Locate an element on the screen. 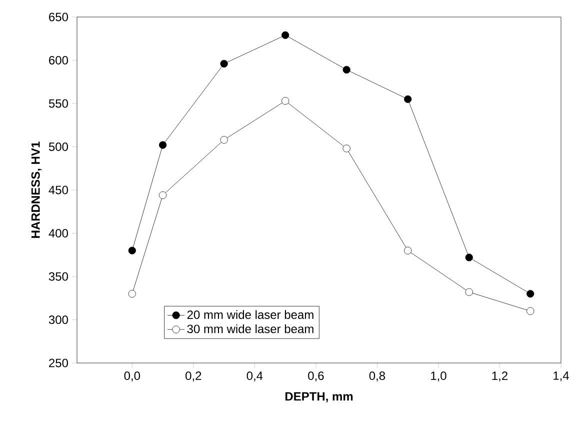 This screenshot has width=571, height=425. y-tick-label: 550 is located at coordinates (58, 103).